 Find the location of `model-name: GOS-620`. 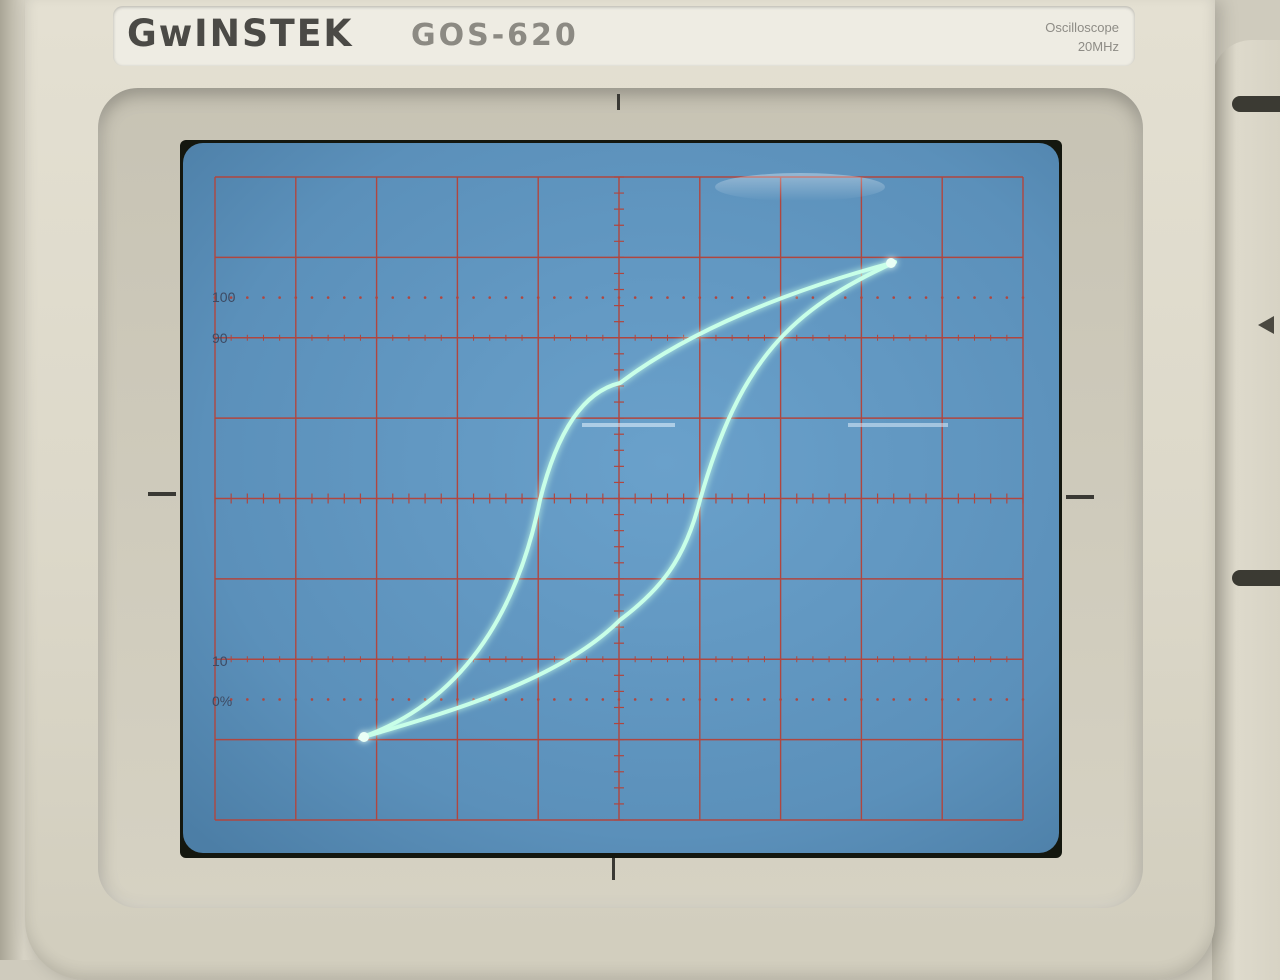

model-name: GOS-620 is located at coordinates (495, 35).